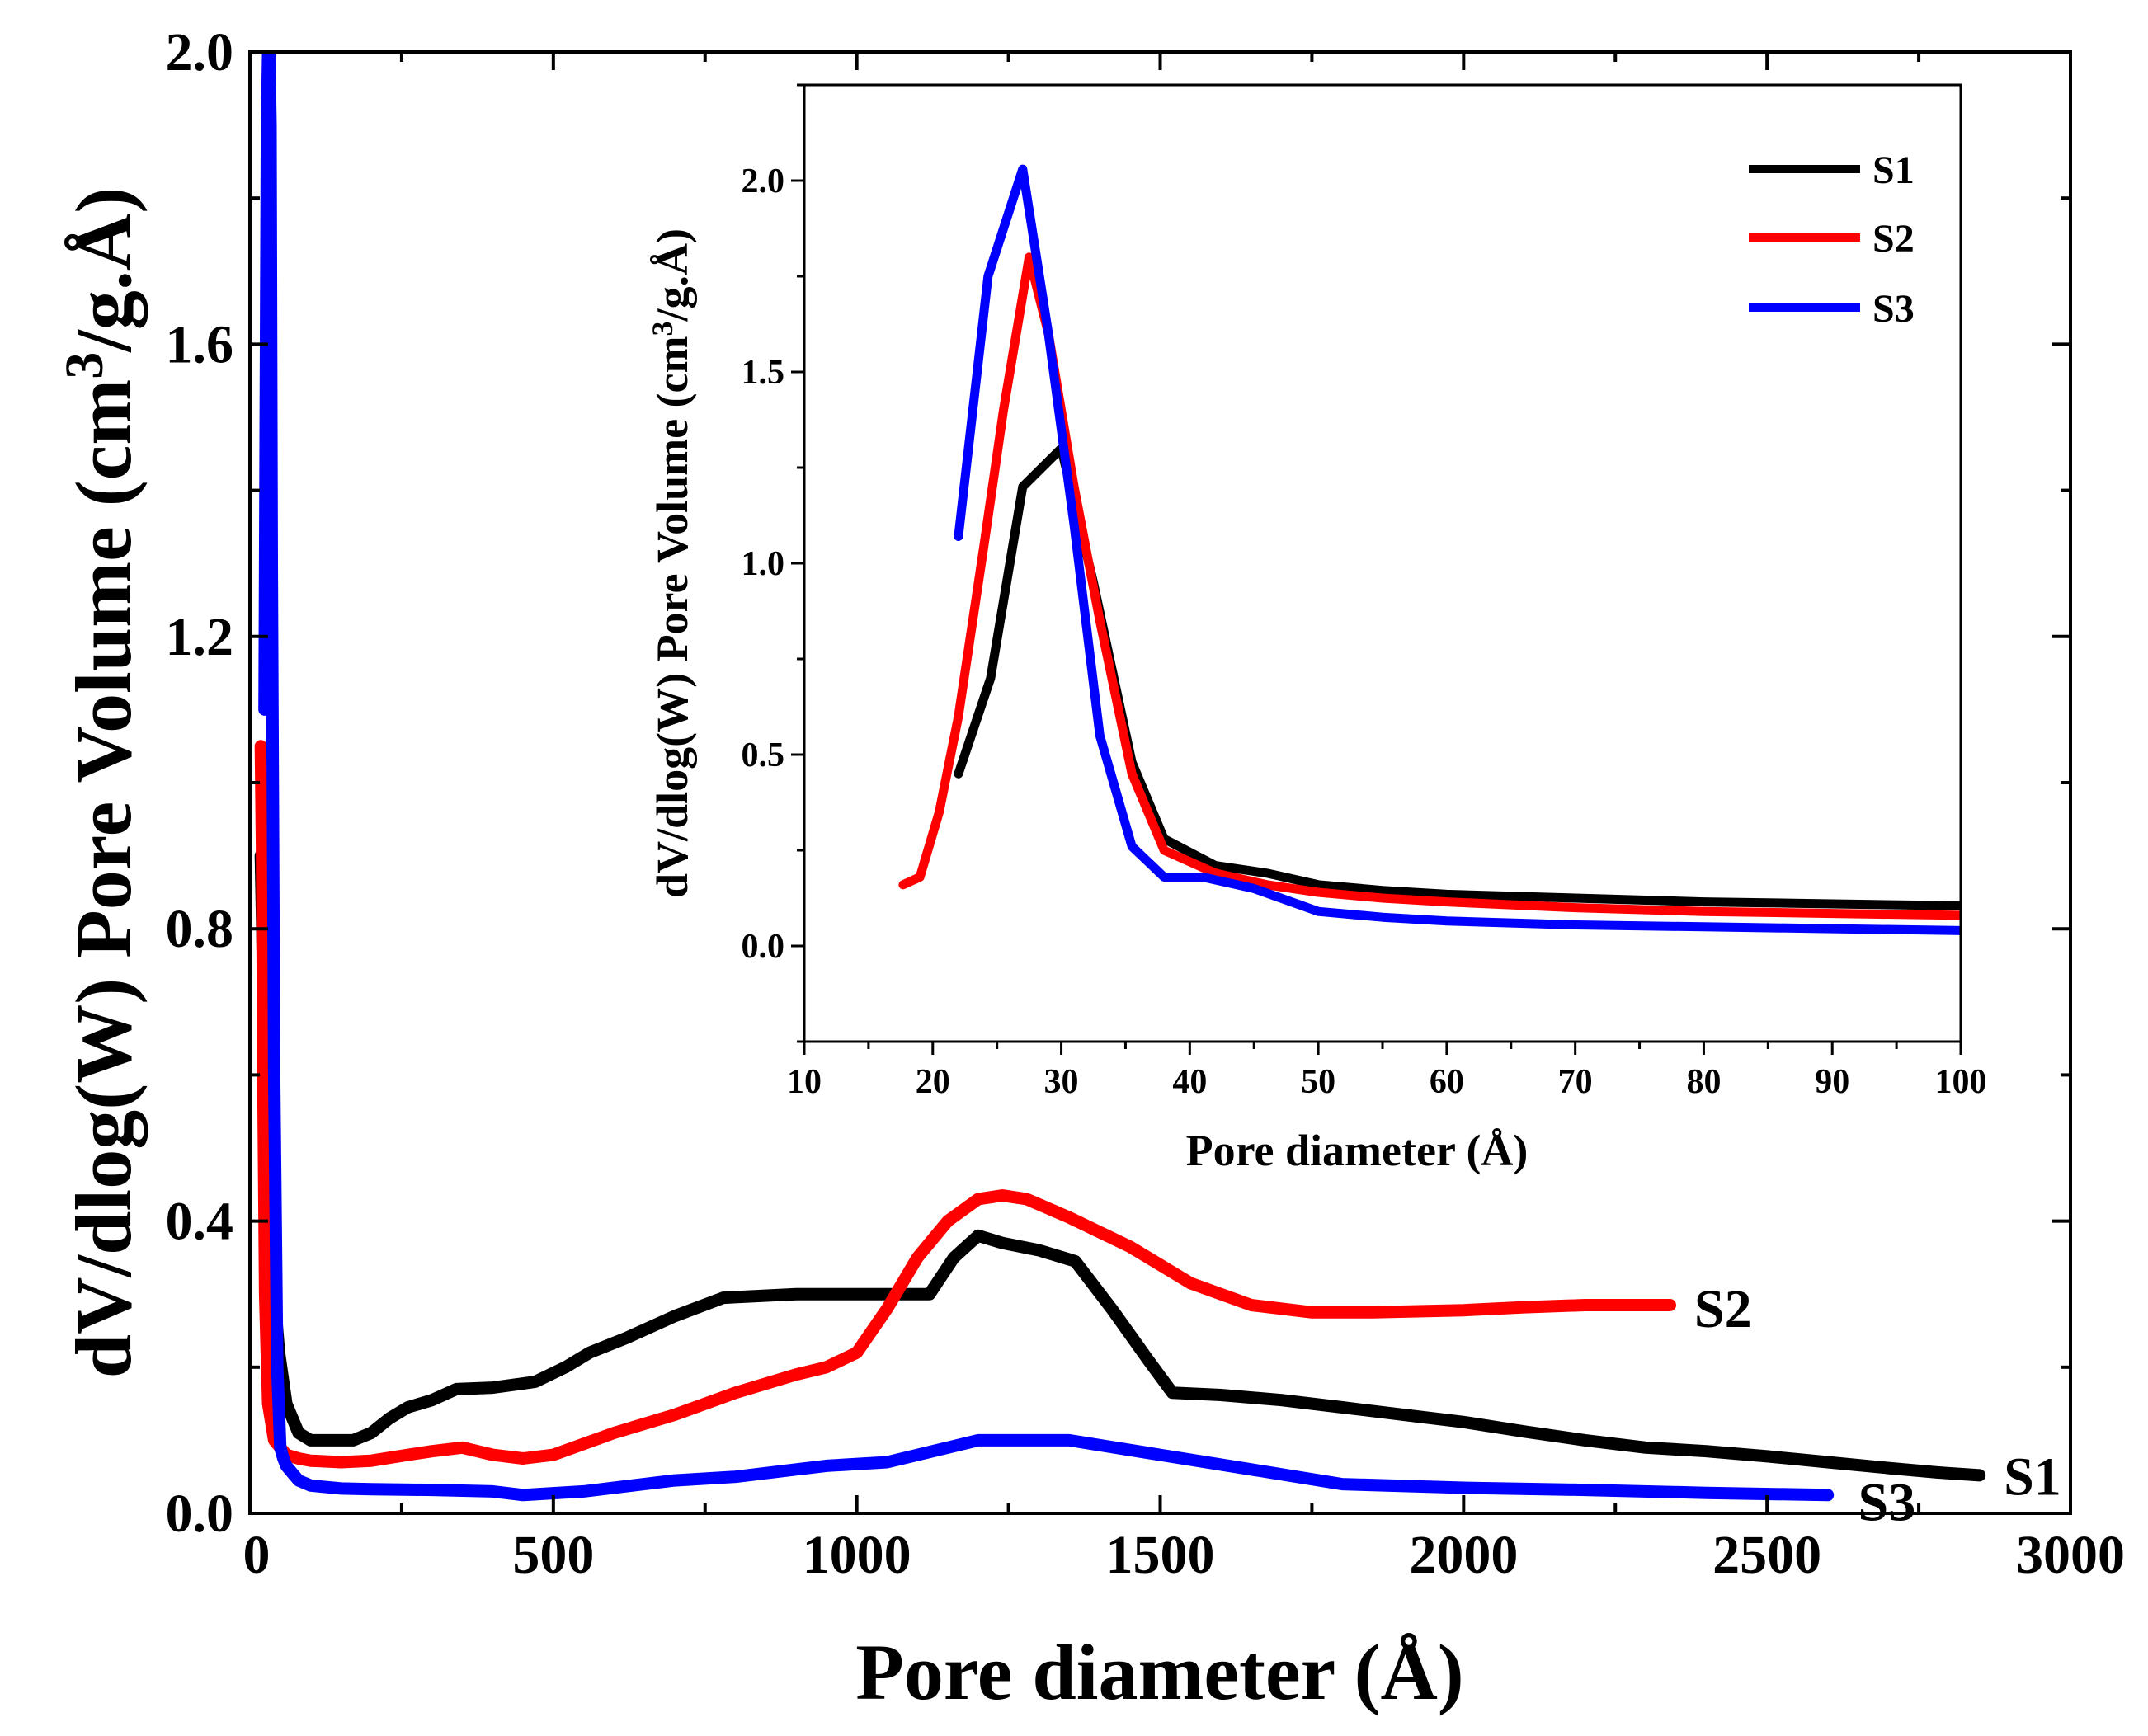  Describe the element at coordinates (200, 929) in the screenshot. I see `main-y-tick-label-0-8: 0.8` at that location.